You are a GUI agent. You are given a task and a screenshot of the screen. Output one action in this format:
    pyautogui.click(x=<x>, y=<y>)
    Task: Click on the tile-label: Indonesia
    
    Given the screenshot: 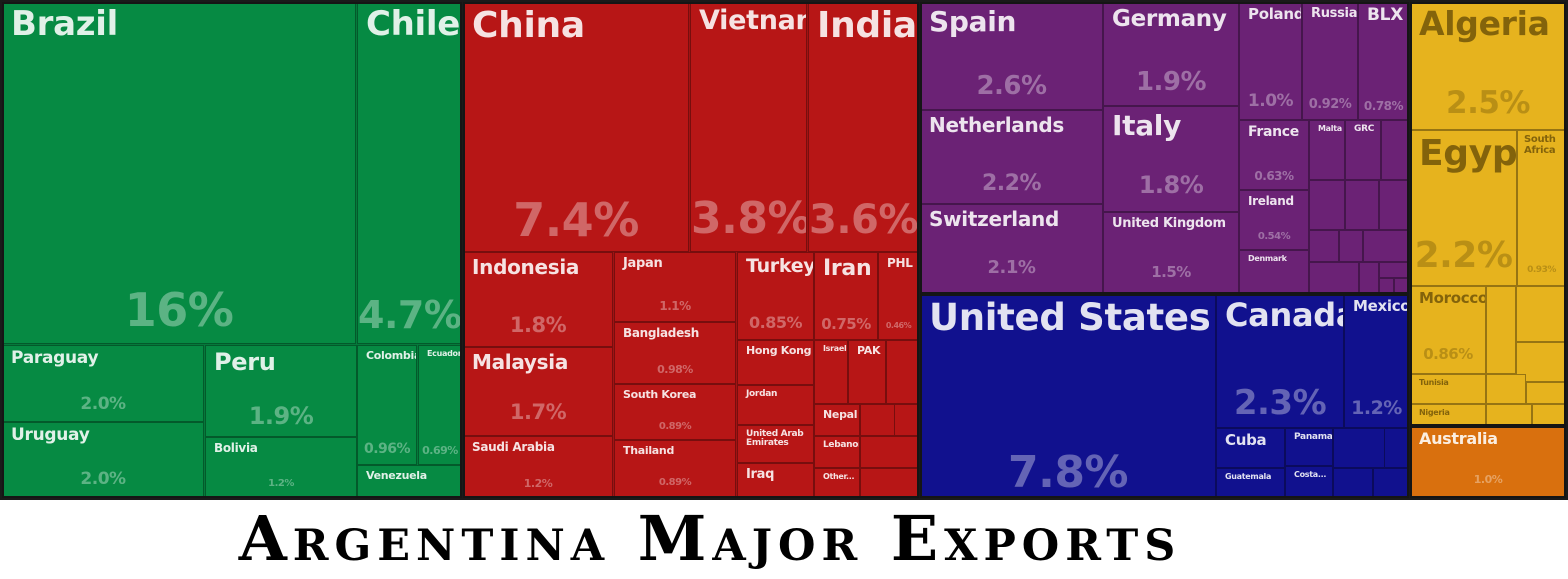 What is the action you would take?
    pyautogui.click(x=526, y=267)
    